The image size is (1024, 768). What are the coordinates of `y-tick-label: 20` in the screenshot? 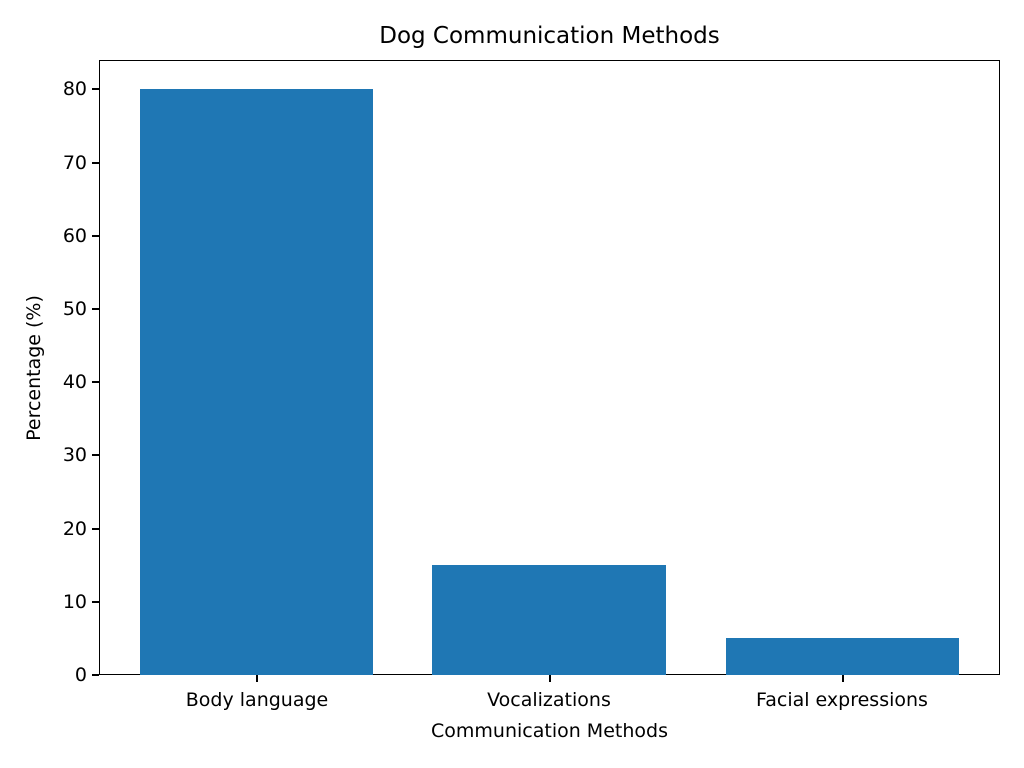 It's located at (74, 529).